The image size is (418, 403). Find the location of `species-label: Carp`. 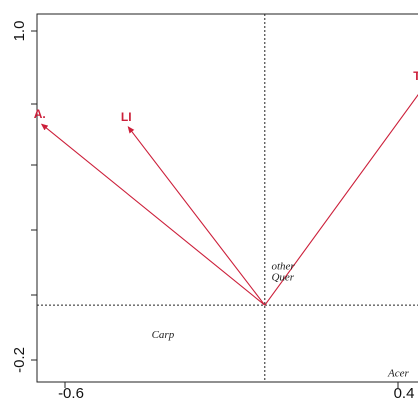

species-label: Carp is located at coordinates (163, 335).